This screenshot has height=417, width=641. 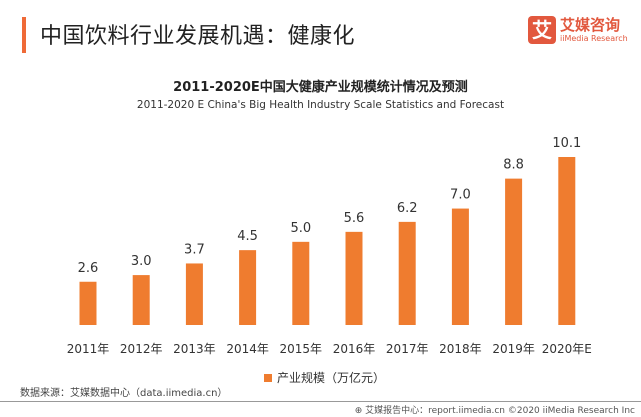 What do you see at coordinates (194, 249) in the screenshot?
I see `data-label: 3.7` at bounding box center [194, 249].